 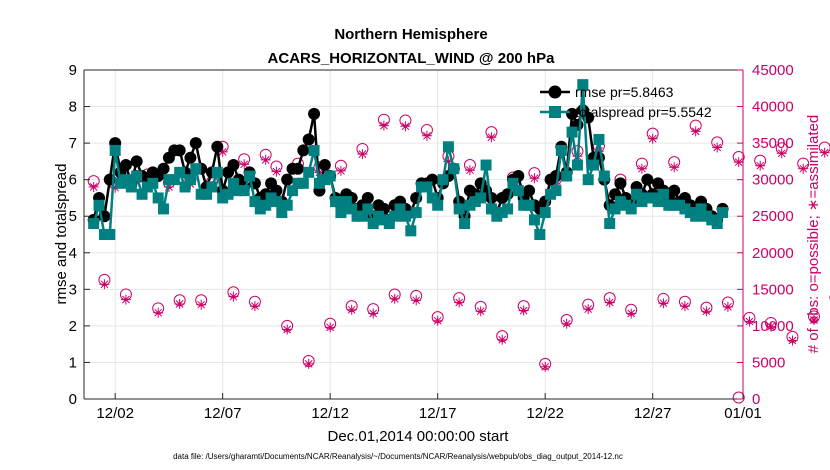 What do you see at coordinates (73, 326) in the screenshot?
I see `y-tick-label: 2` at bounding box center [73, 326].